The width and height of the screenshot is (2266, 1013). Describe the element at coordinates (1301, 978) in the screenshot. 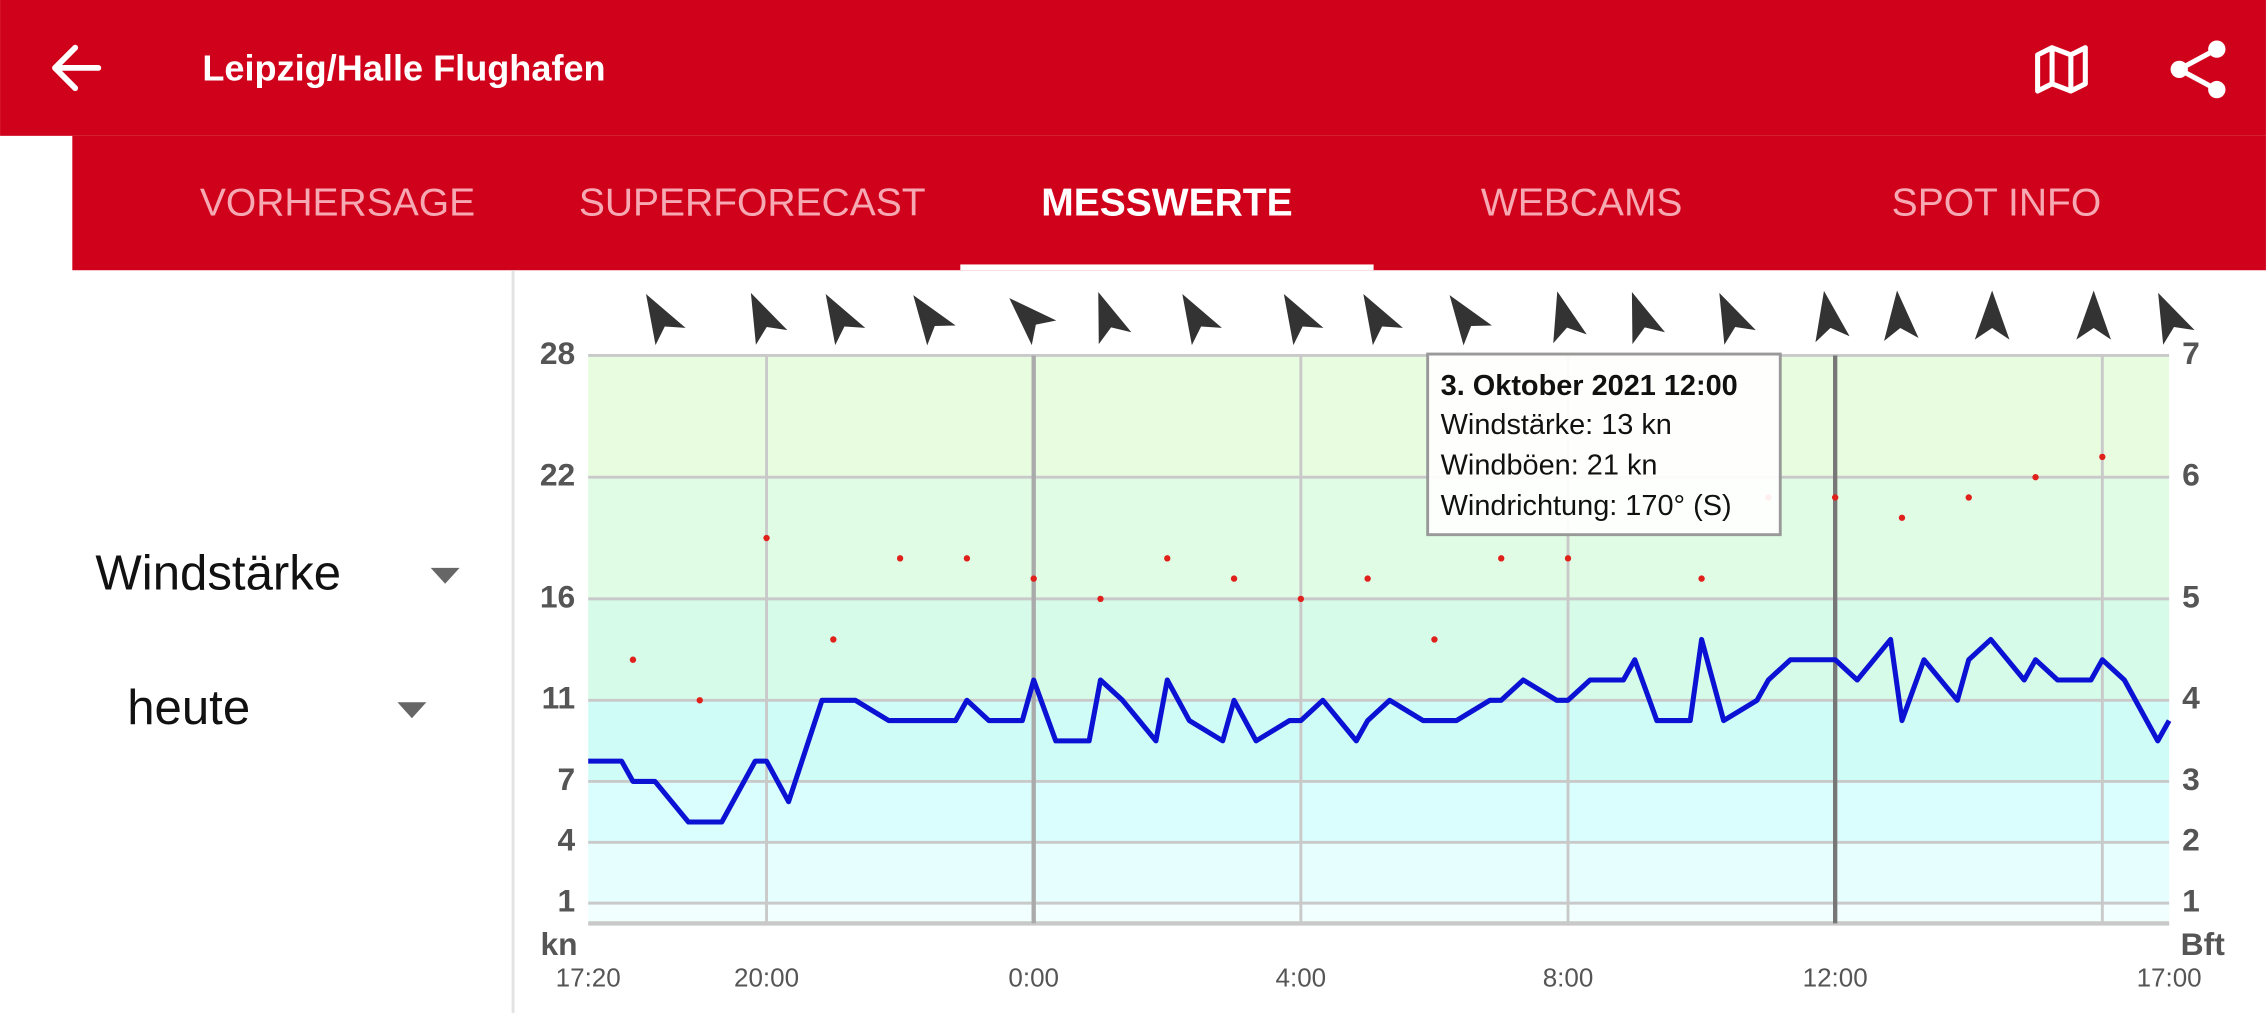

I see `x-tick-label: 4:00` at that location.